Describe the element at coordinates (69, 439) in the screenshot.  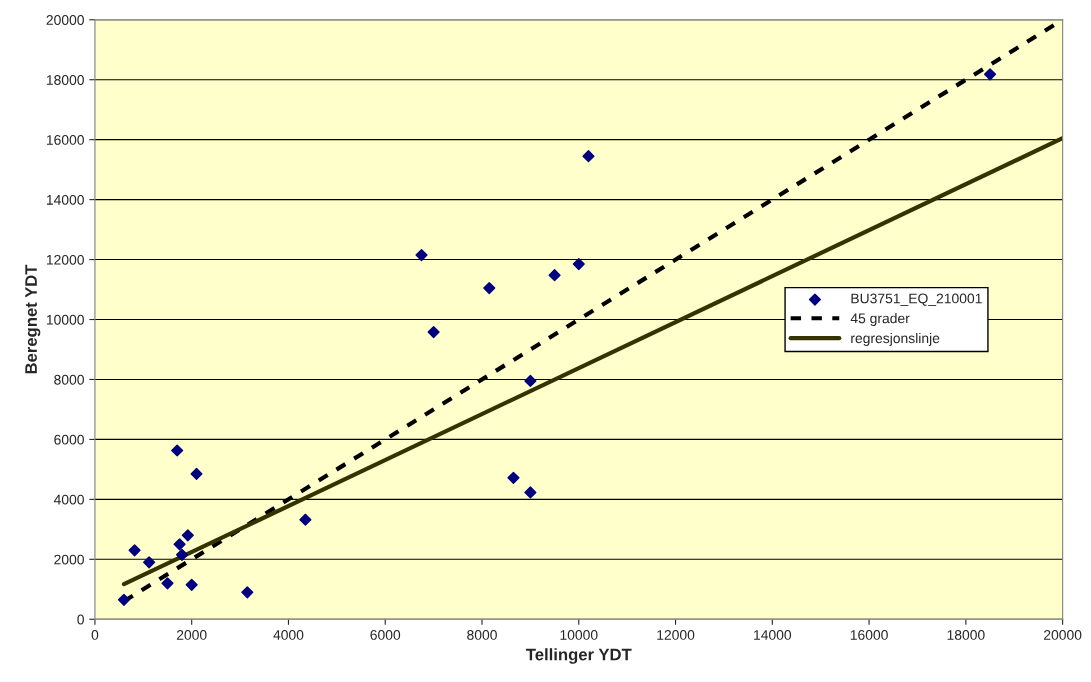
I see `y-tick-label: 6000` at that location.